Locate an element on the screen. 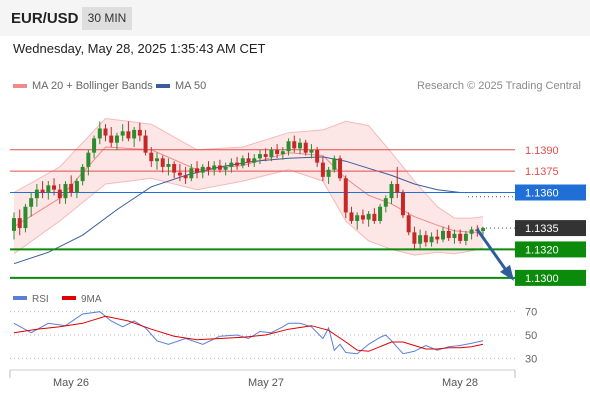 The image size is (590, 400). rsi-series-rsi is located at coordinates (248, 333).